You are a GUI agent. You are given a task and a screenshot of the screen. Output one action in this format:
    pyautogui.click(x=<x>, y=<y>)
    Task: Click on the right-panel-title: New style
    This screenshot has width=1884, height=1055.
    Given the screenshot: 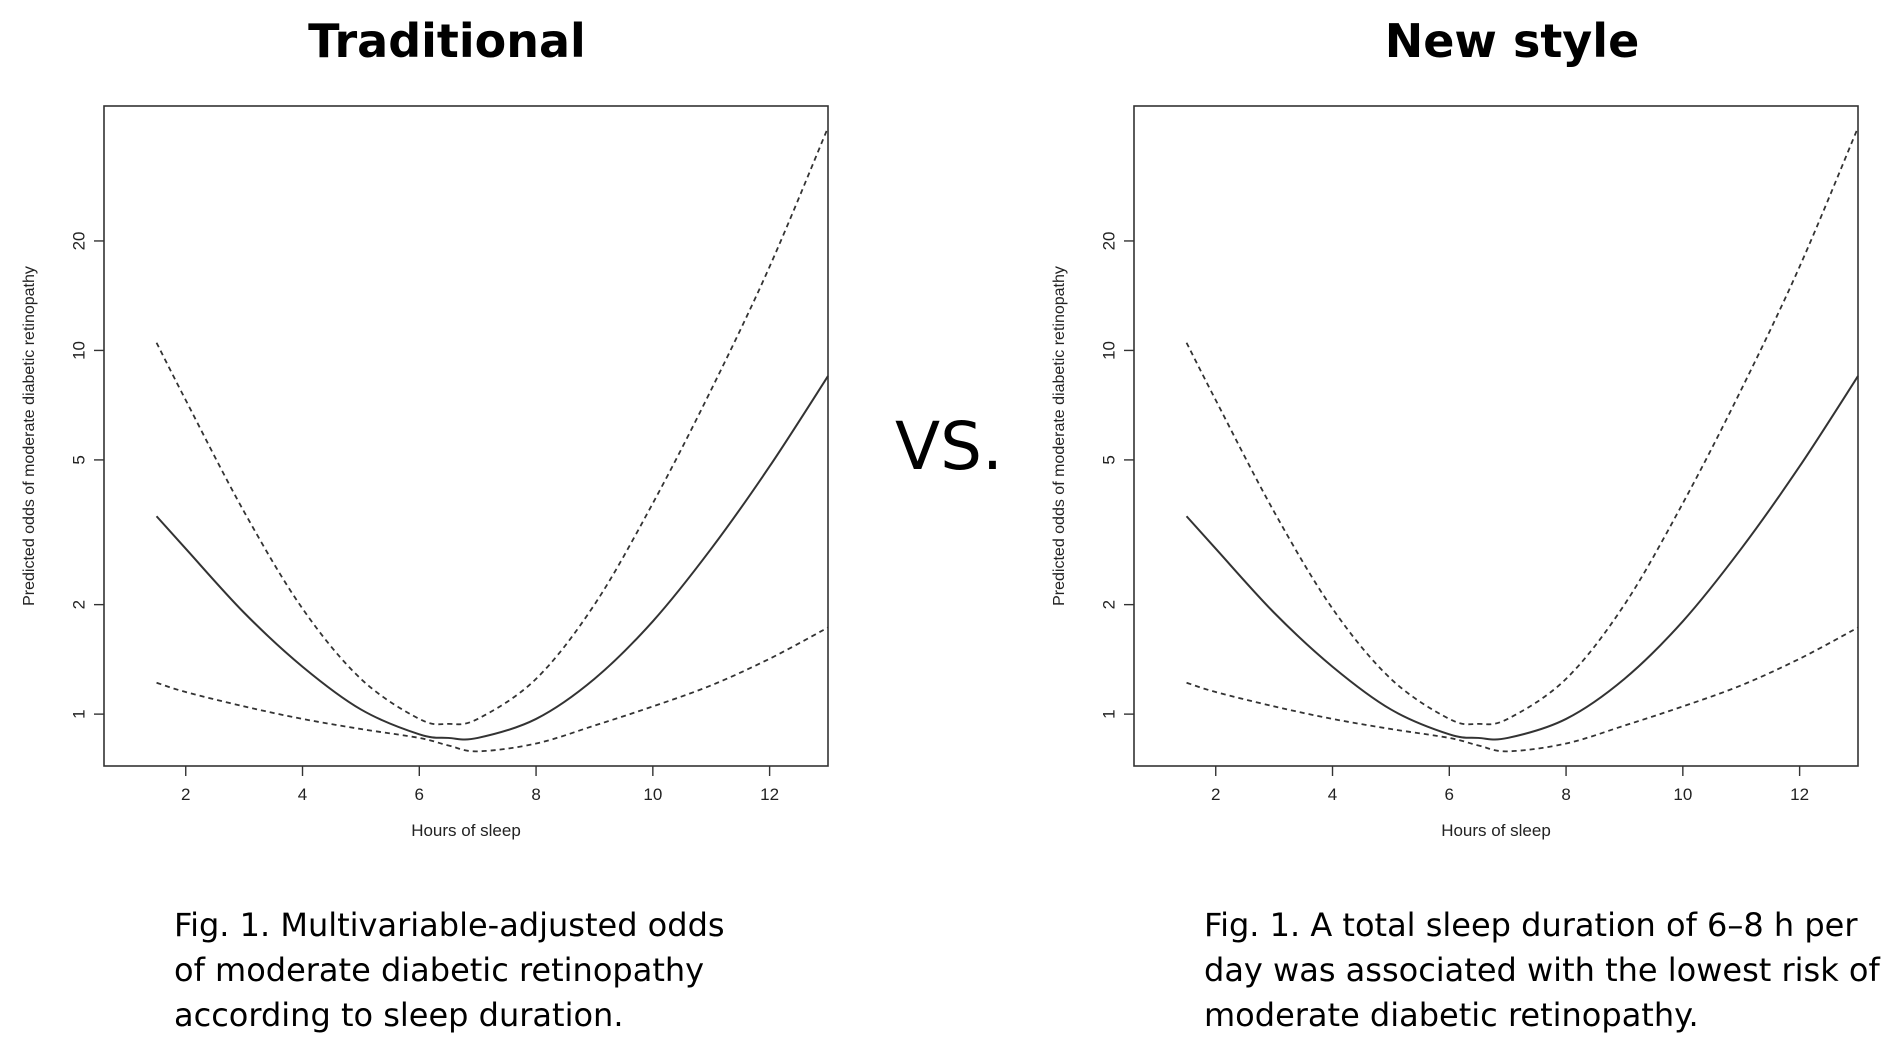 What is the action you would take?
    pyautogui.click(x=1512, y=41)
    